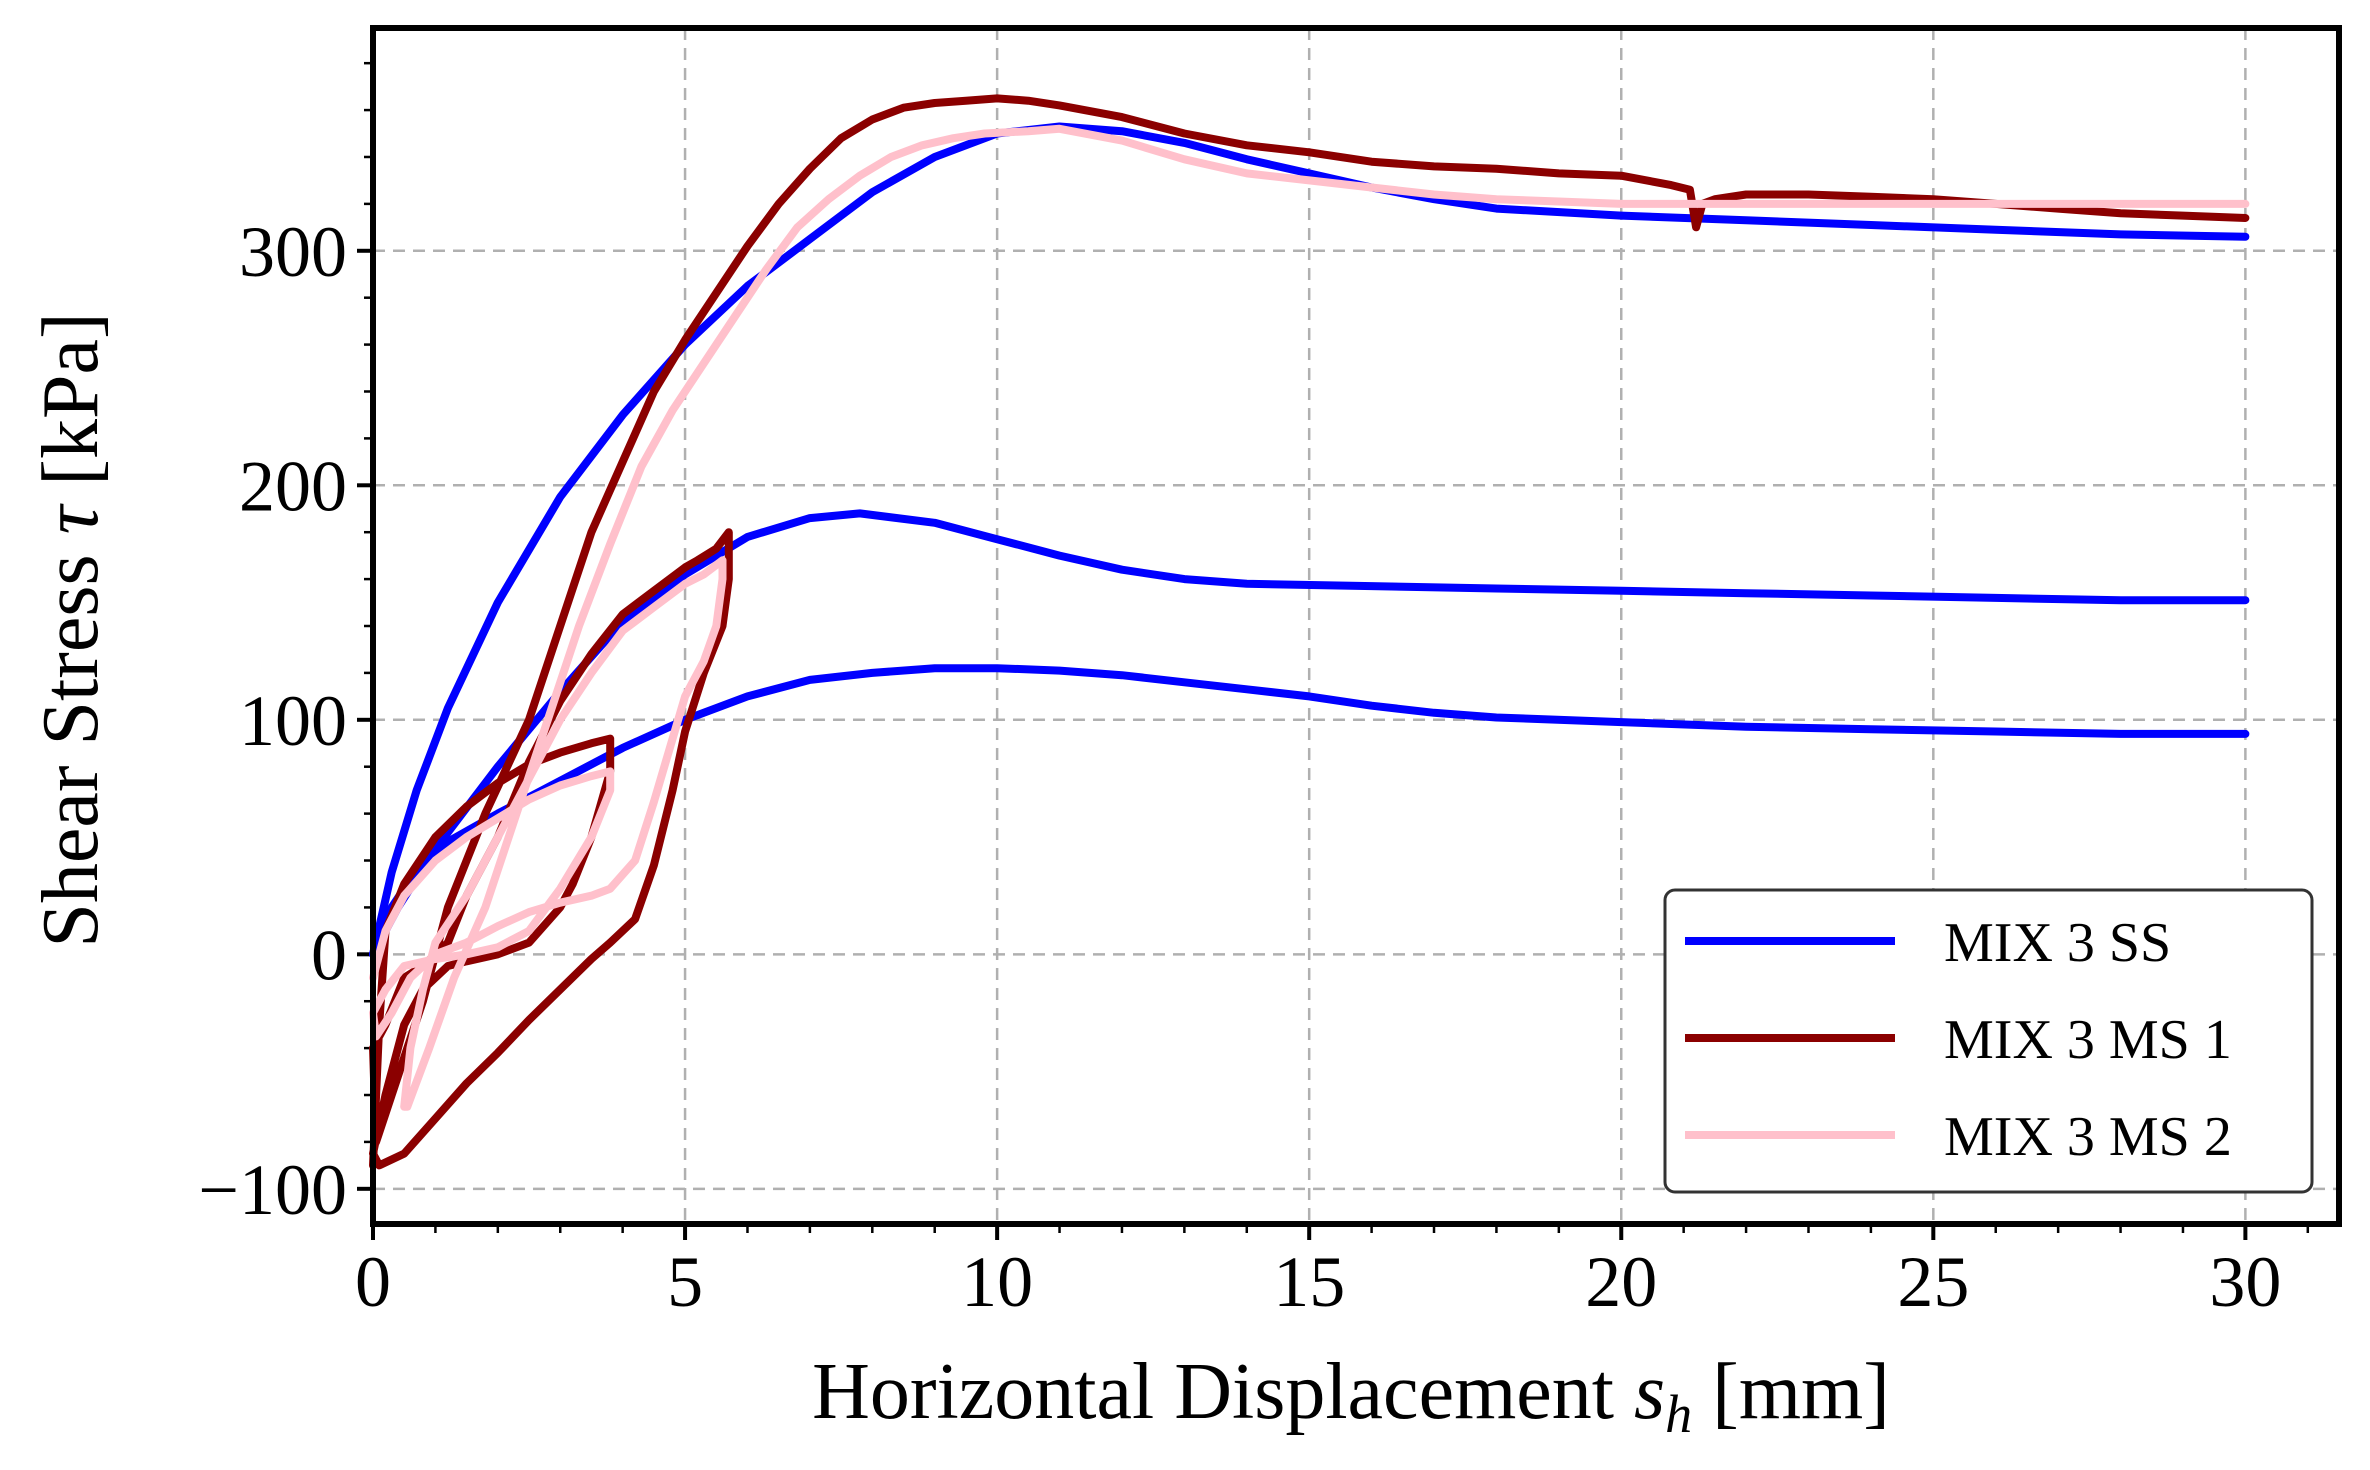  I want to click on x-tick-label: 20, so click(1621, 1282).